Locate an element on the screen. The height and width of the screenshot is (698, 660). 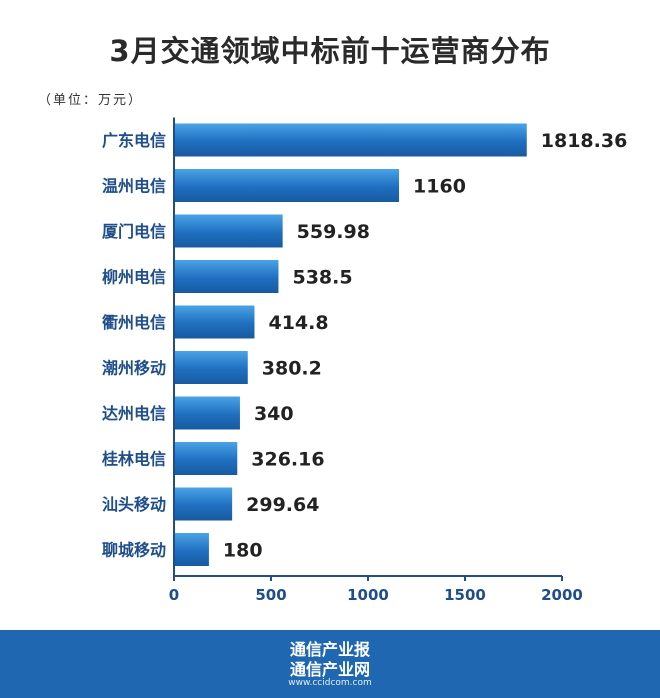
x-tick-label: 1000 is located at coordinates (368, 595).